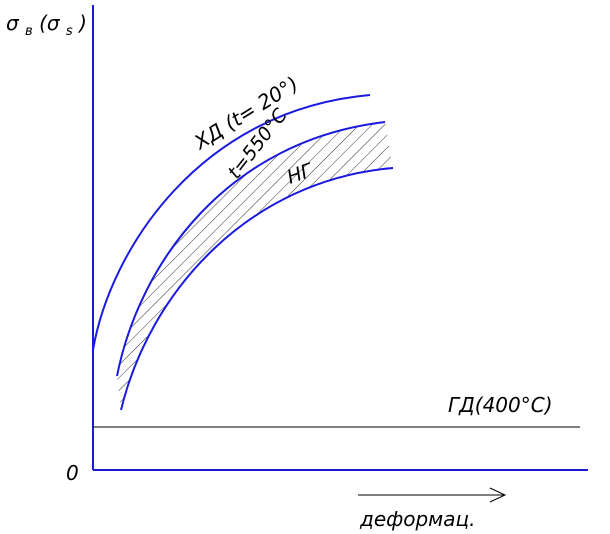 Image resolution: width=610 pixels, height=534 pixels. Describe the element at coordinates (69, 31) in the screenshot. I see `y-sub: s` at that location.